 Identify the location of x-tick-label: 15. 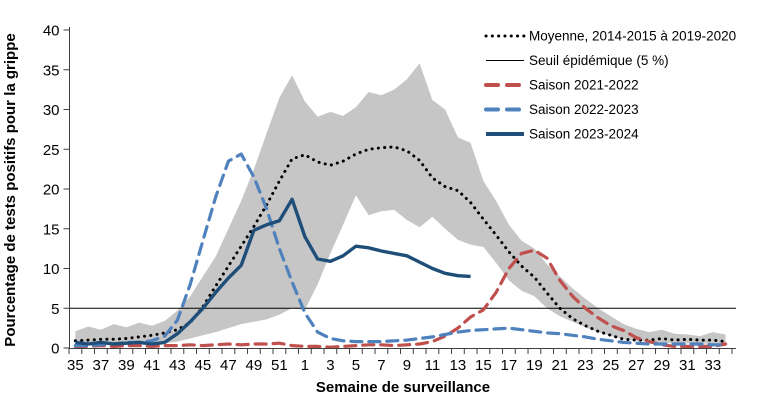
(483, 365).